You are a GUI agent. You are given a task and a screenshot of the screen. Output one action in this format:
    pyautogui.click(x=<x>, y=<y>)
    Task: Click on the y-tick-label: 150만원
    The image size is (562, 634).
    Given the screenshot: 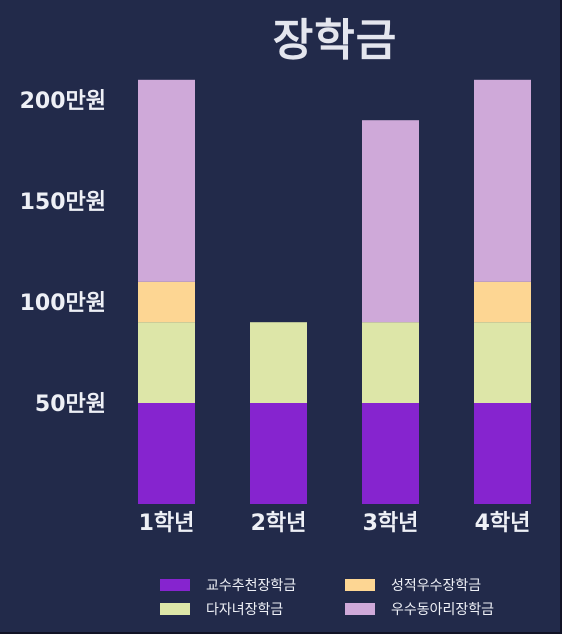 What is the action you would take?
    pyautogui.click(x=63, y=202)
    